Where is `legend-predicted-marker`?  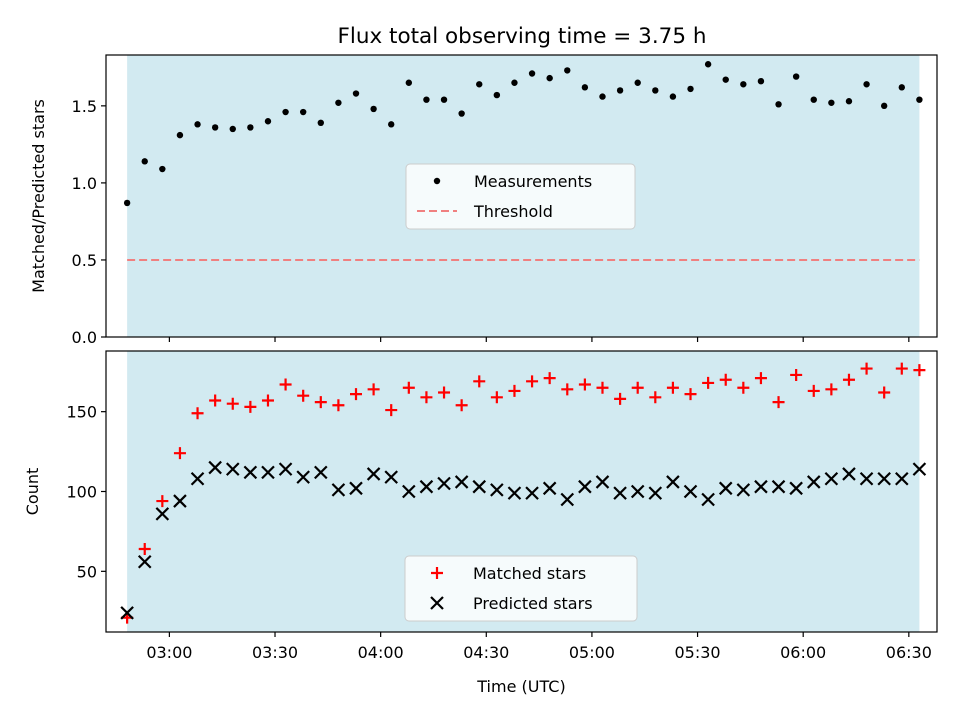 legend-predicted-marker is located at coordinates (437, 603).